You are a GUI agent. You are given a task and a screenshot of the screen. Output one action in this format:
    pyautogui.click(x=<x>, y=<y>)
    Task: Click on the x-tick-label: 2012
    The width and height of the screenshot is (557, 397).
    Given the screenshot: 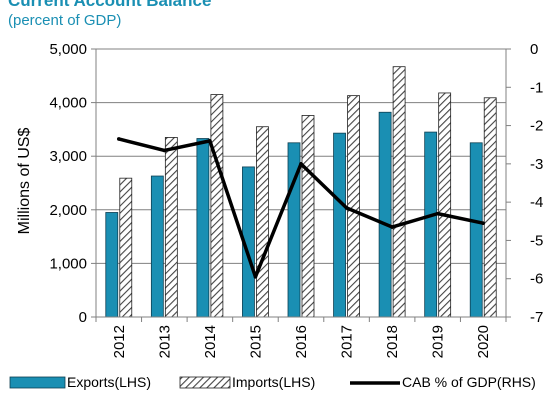 What is the action you would take?
    pyautogui.click(x=119, y=341)
    